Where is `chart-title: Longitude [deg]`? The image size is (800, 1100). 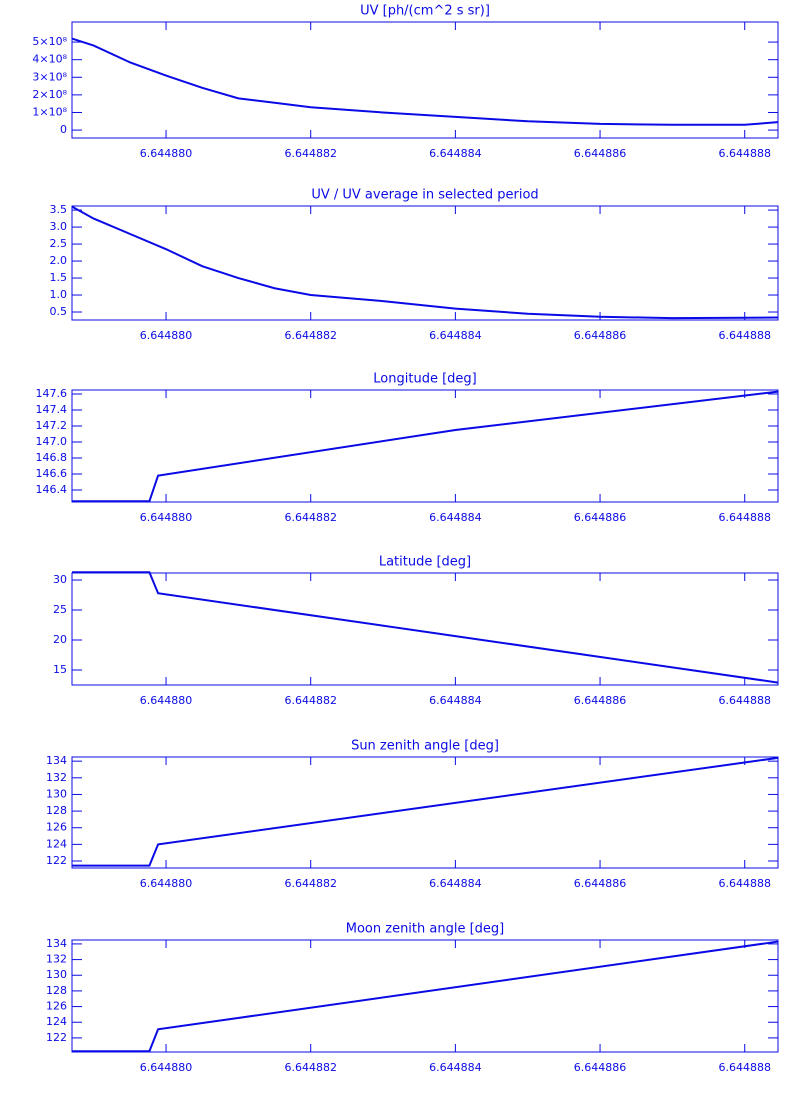 chart-title: Longitude [deg] is located at coordinates (424, 379).